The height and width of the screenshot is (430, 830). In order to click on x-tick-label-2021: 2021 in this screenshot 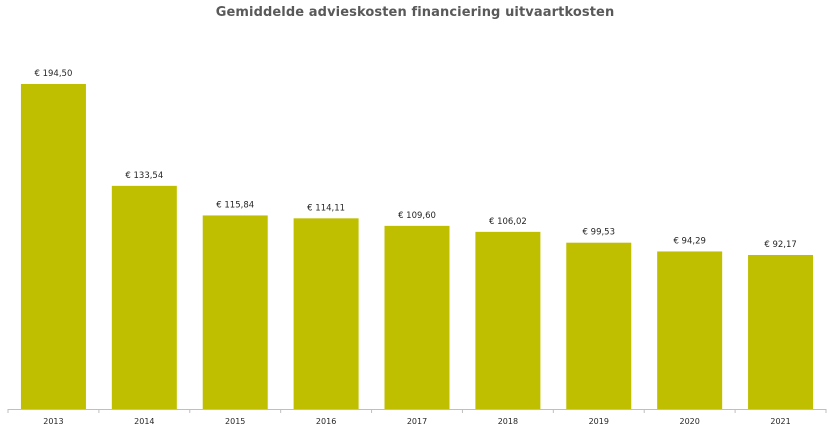, I will do `click(780, 421)`.